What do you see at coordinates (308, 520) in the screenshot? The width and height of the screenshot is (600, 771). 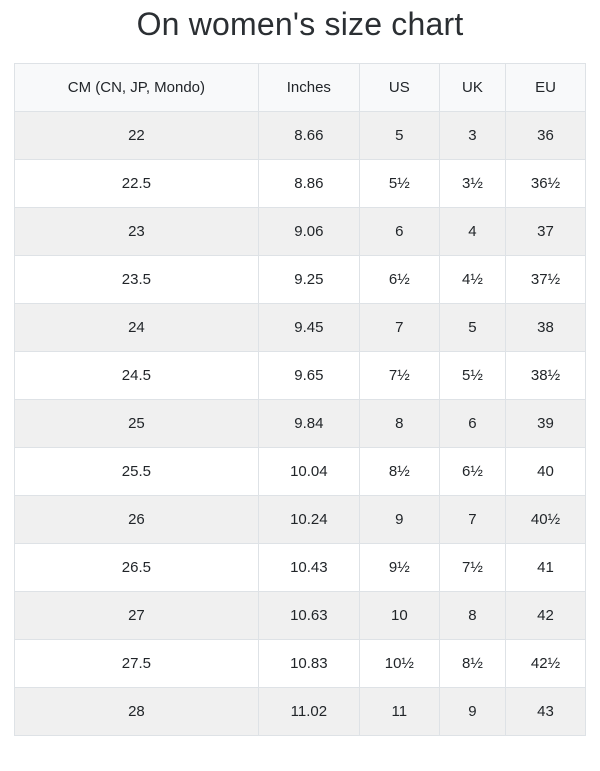 I see `table-cell: 10.24` at bounding box center [308, 520].